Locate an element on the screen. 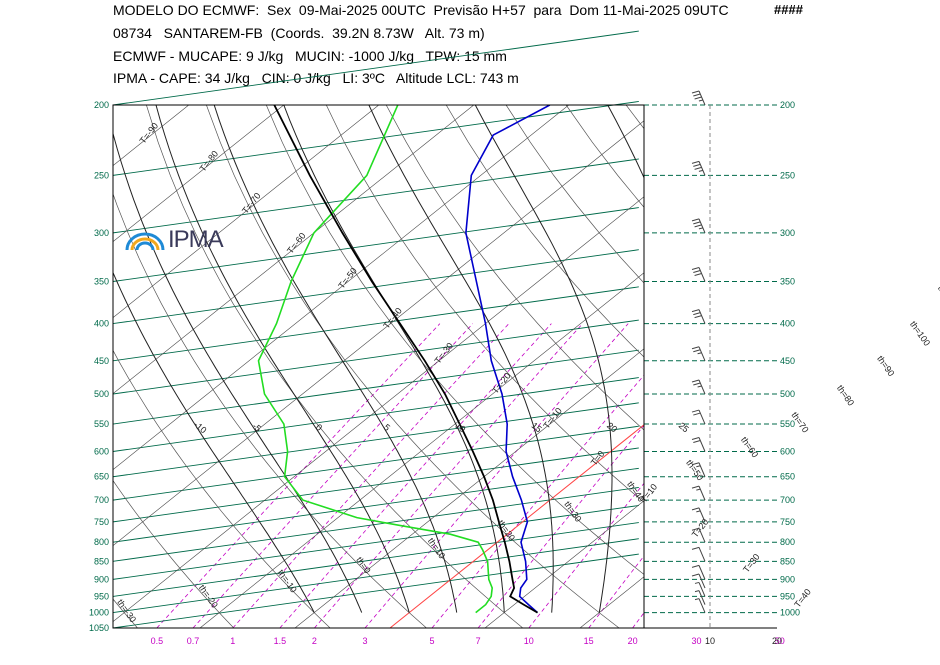 The image size is (940, 665). isobar-label-left: 700 is located at coordinates (101, 500).